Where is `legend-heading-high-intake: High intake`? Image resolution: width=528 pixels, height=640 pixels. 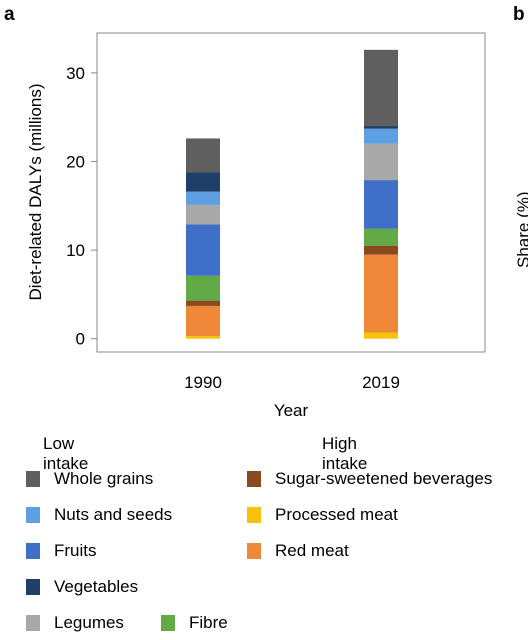 legend-heading-high-intake: High intake is located at coordinates (345, 453).